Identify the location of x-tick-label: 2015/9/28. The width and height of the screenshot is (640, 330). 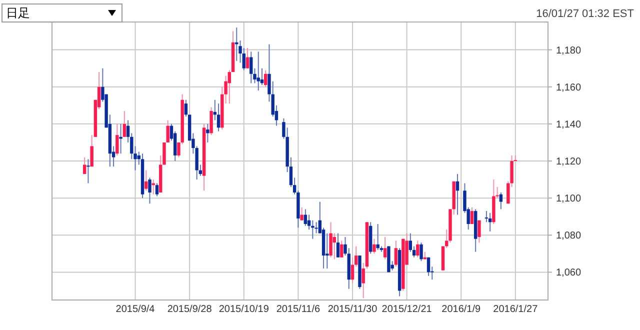
(189, 309).